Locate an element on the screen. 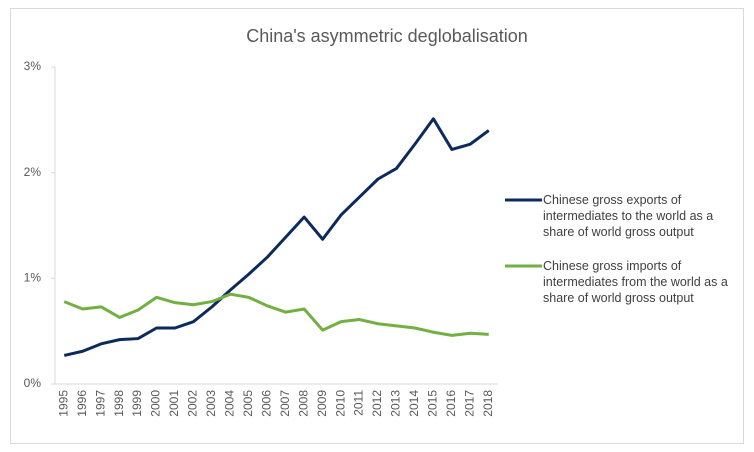  x-tick-label: 1996 is located at coordinates (82, 403).